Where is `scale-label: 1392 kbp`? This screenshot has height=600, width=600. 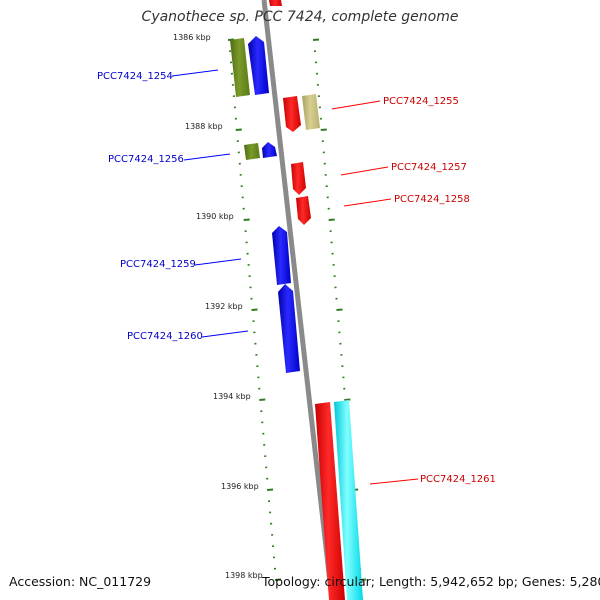 scale-label: 1392 kbp is located at coordinates (224, 306).